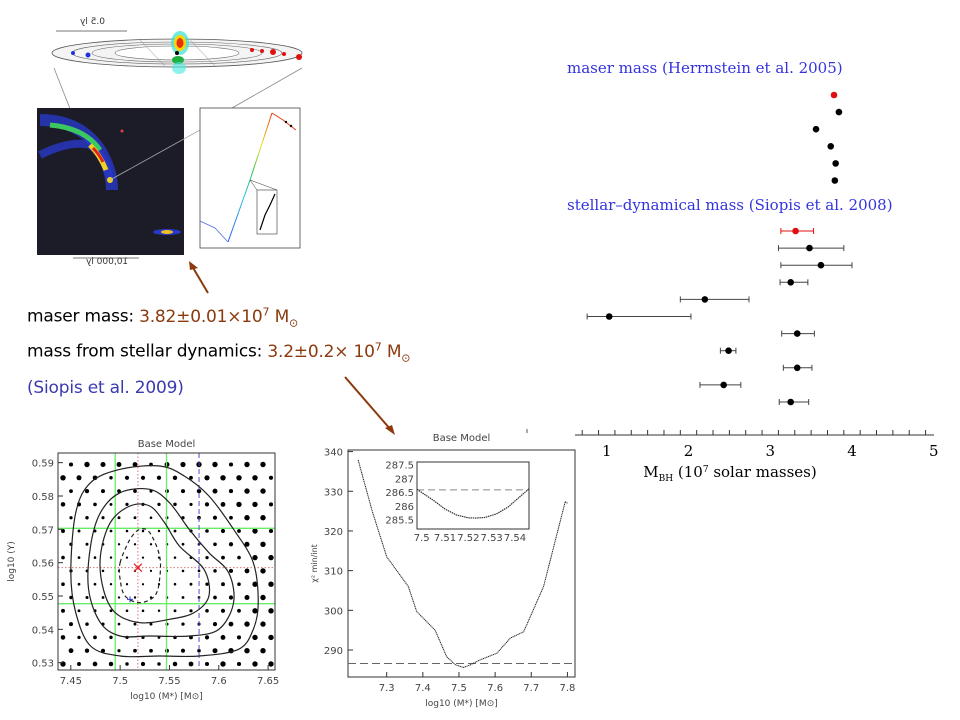  Describe the element at coordinates (729, 473) in the screenshot. I see `x-axis-label: MBH (107 solar masses)` at that location.